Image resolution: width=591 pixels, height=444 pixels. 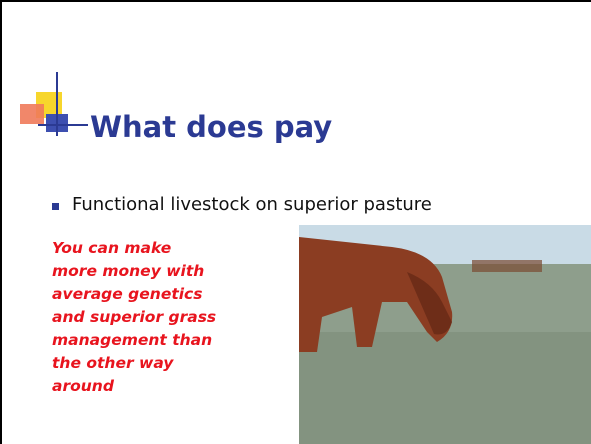 What do you see at coordinates (55, 206) in the screenshot?
I see `bullet-marker` at bounding box center [55, 206].